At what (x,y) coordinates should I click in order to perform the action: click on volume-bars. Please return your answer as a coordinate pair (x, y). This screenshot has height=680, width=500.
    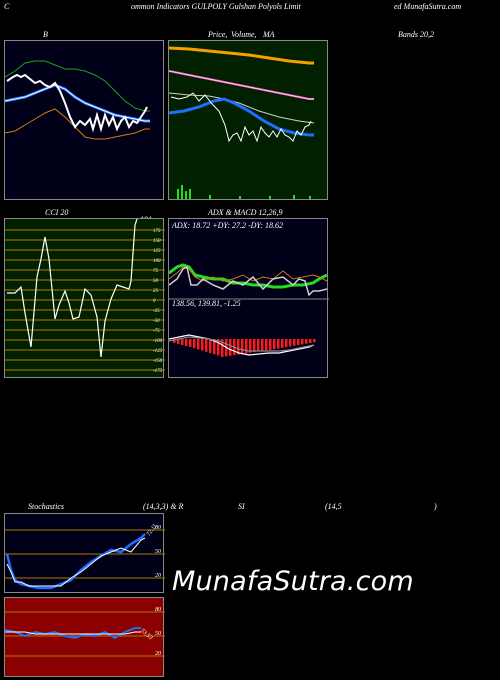
    Looking at the image, I should click on (244, 192).